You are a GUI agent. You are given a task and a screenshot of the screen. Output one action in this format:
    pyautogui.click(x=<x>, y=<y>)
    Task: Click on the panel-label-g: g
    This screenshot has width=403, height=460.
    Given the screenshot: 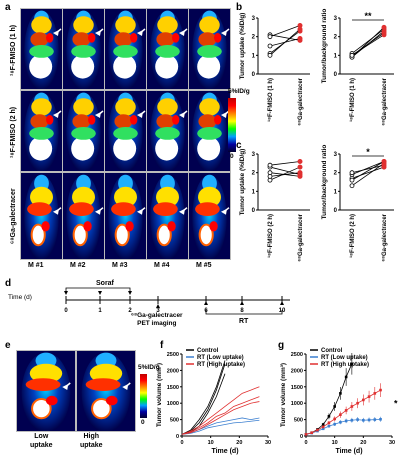 What is the action you would take?
    pyautogui.click(x=281, y=345)
    